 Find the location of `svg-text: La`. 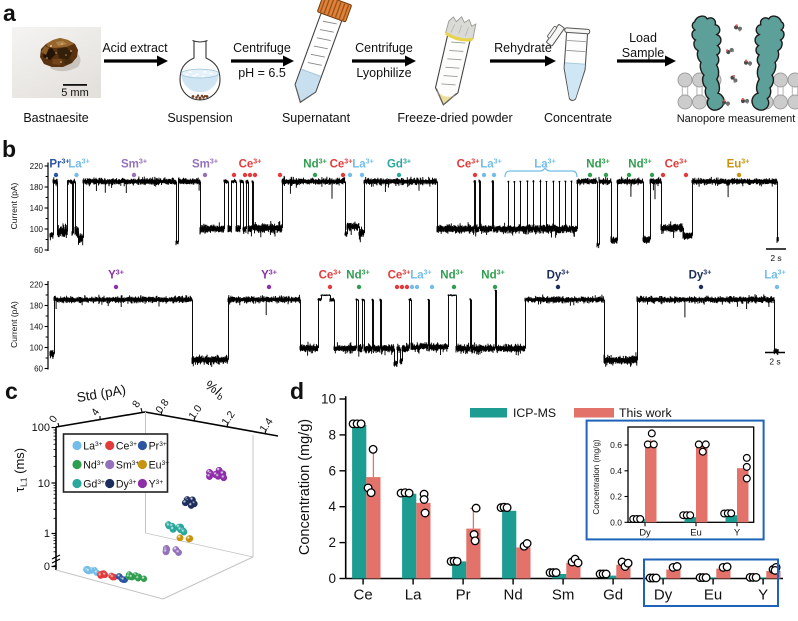

svg-text: La is located at coordinates (413, 595).